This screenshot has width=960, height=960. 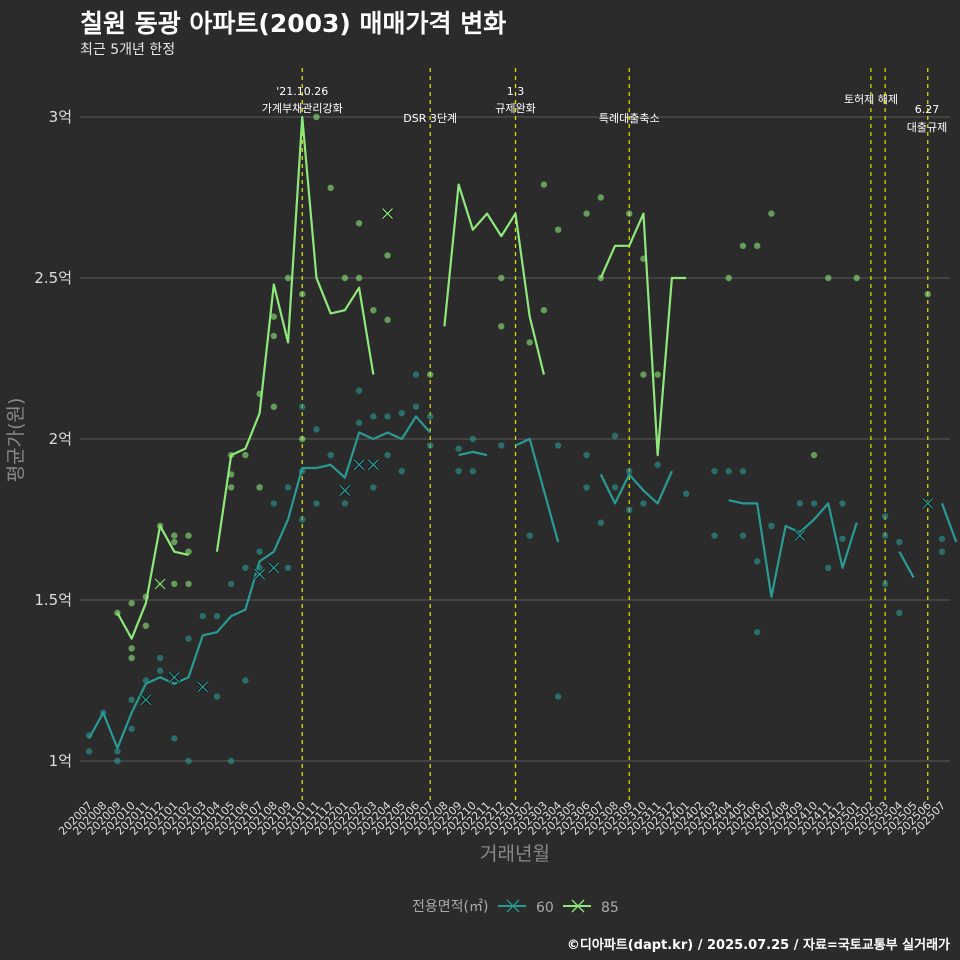 I want to click on y-tick-label: 3억, so click(x=60, y=117).